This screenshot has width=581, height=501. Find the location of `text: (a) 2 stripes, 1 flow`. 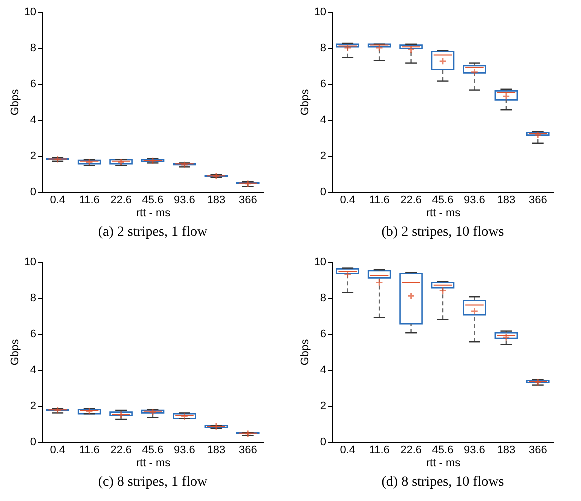

text: (a) 2 stripes, 1 flow is located at coordinates (153, 232).